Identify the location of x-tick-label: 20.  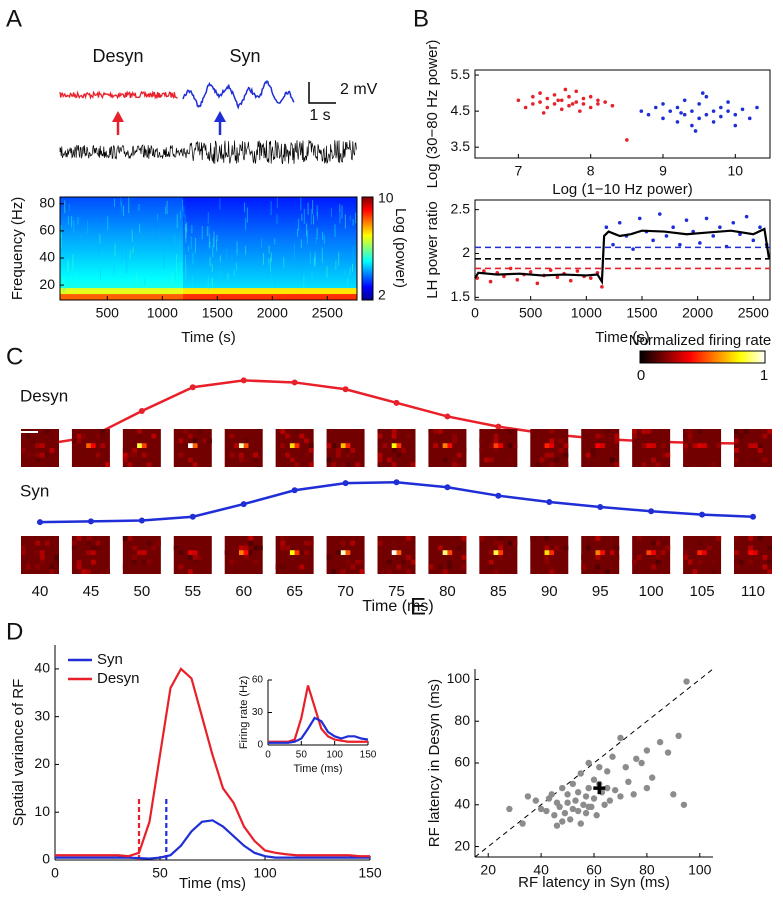
(488, 870).